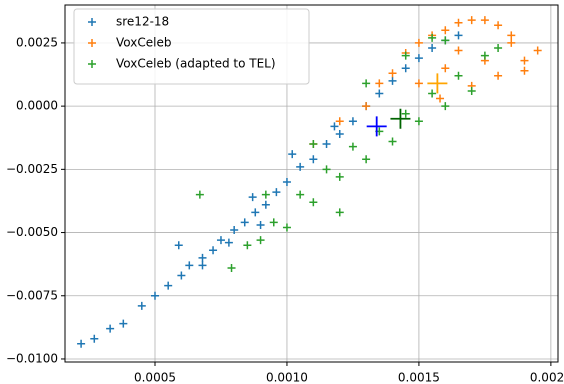 The height and width of the screenshot is (384, 564). I want to click on y-tick-label: −0.0100, so click(32, 358).